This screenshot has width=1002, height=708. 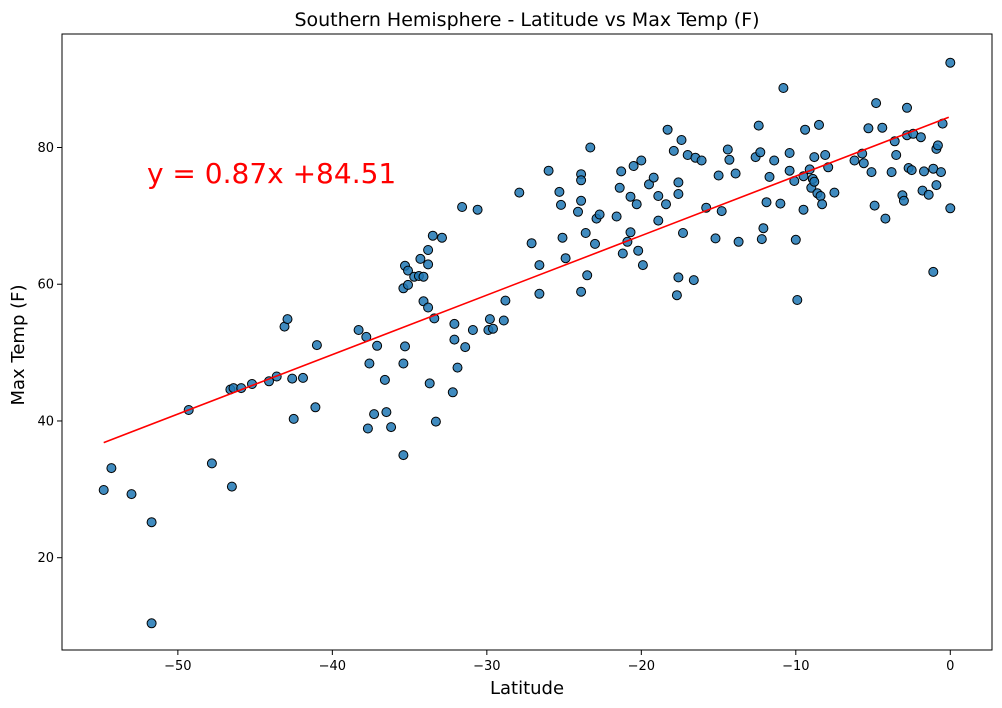 I want to click on x-axis-ticks: −50 −40 −30 −20 −10 0, so click(x=559, y=662).